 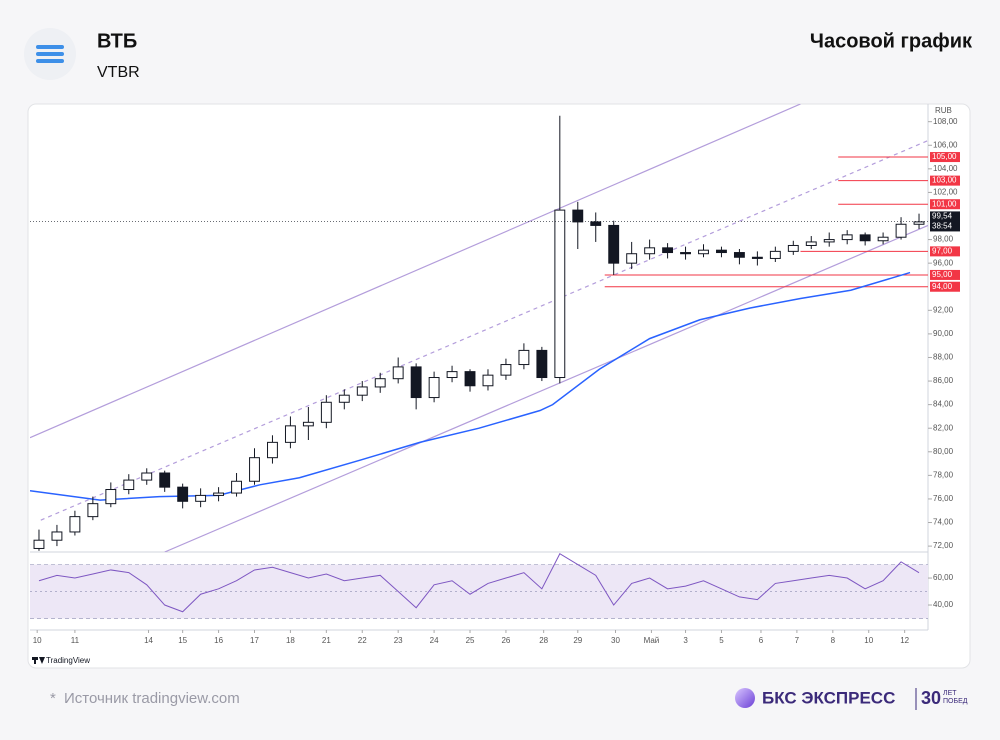 I want to click on x-tick-label: 3, so click(x=685, y=640).